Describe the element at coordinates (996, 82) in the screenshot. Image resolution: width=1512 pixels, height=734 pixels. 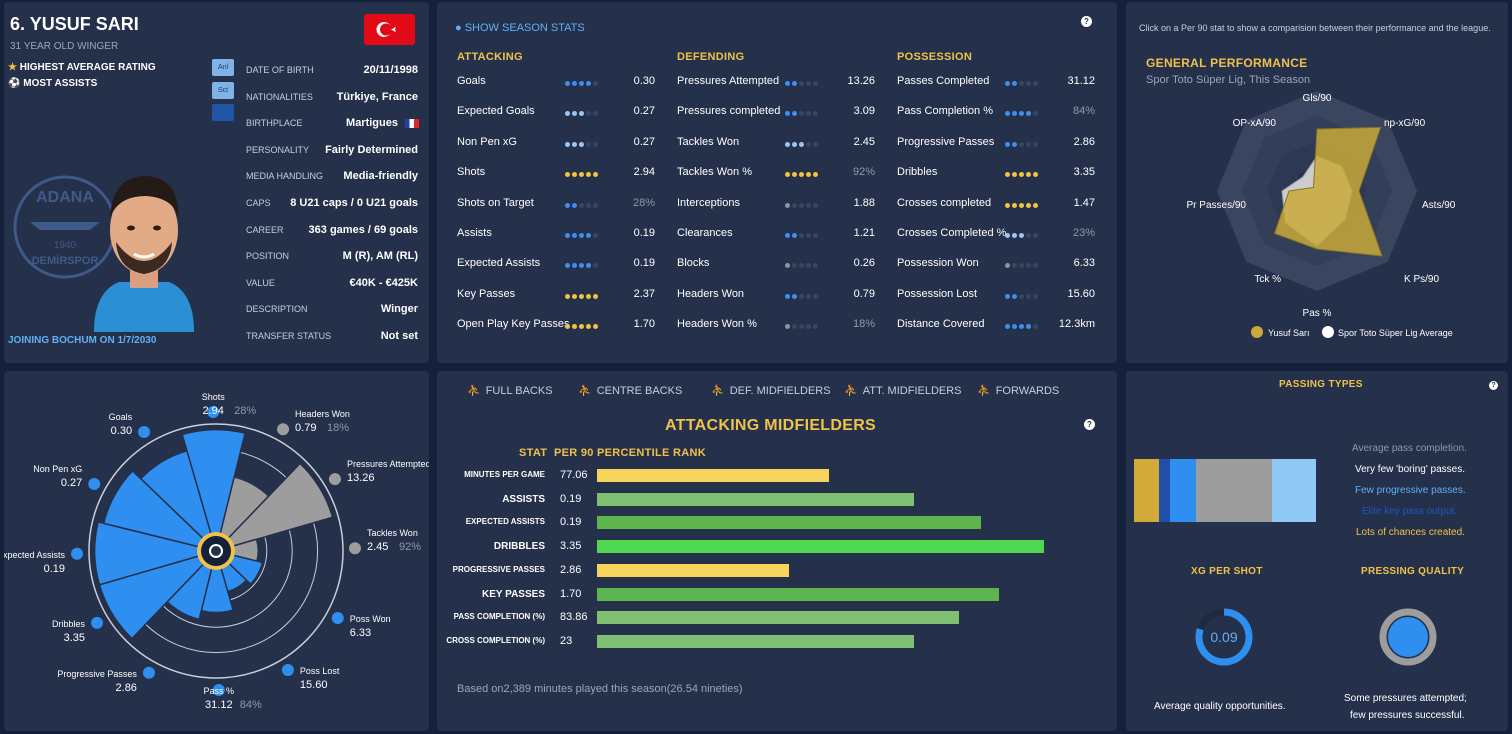
I see `season-stat-row: Passes Completed 31.12` at that location.